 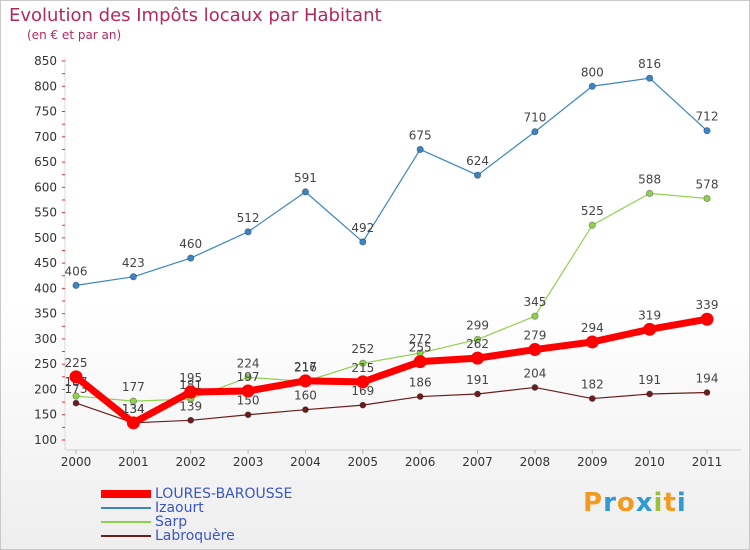 What do you see at coordinates (707, 462) in the screenshot?
I see `x-tick-label: 2011` at bounding box center [707, 462].